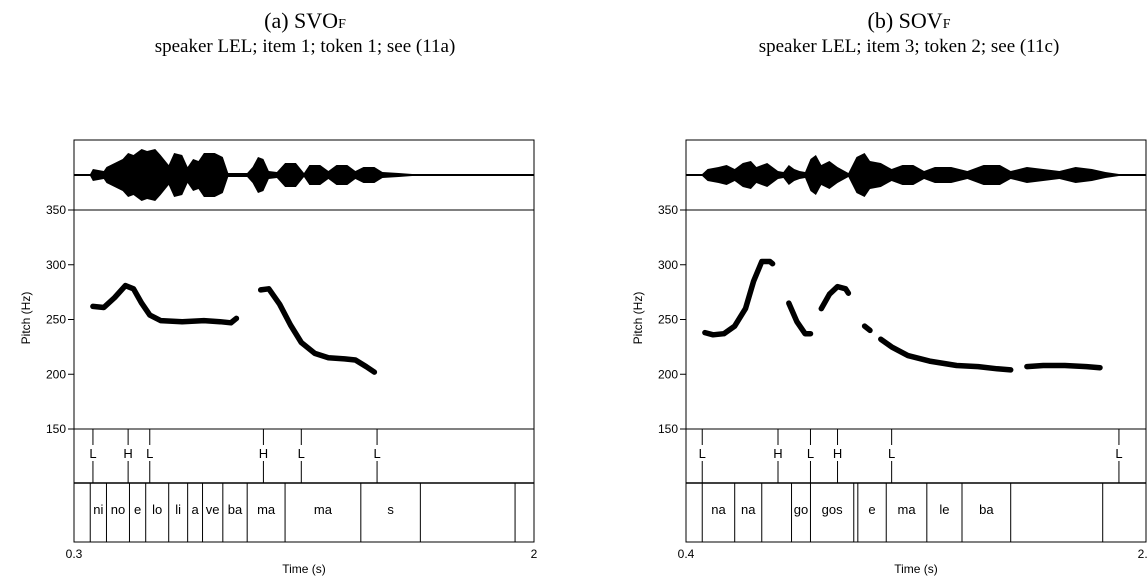 This screenshot has width=1148, height=579. What do you see at coordinates (26, 318) in the screenshot?
I see `panel-a-y-axis-label: Pitch (Hz)` at bounding box center [26, 318].